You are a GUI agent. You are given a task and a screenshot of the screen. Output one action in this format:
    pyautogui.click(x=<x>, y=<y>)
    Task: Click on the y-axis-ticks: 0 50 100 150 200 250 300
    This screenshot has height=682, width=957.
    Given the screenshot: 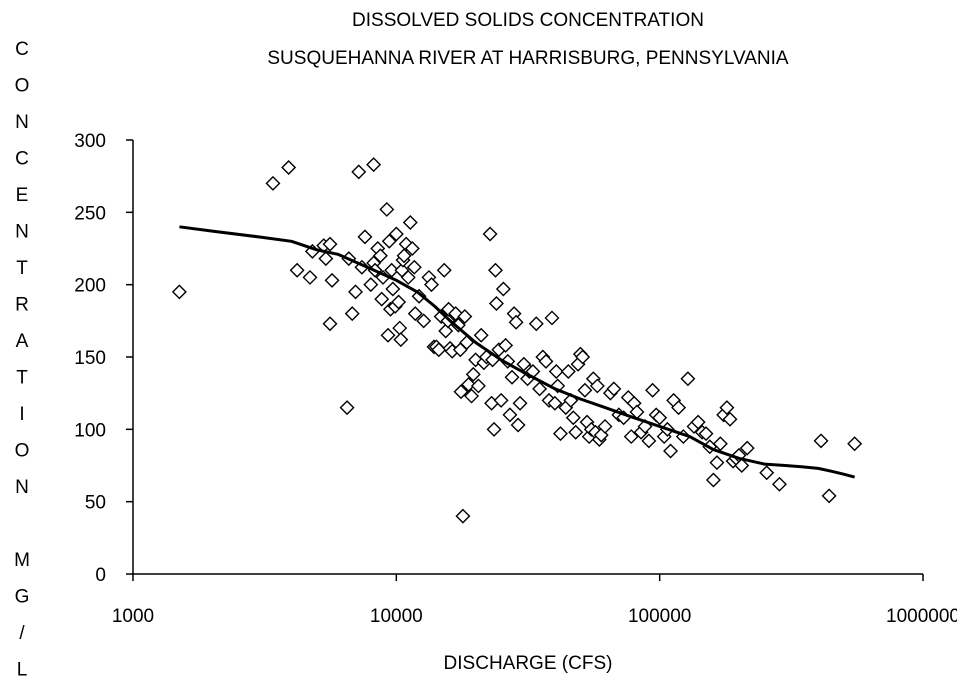 What is the action you would take?
    pyautogui.click(x=103, y=358)
    